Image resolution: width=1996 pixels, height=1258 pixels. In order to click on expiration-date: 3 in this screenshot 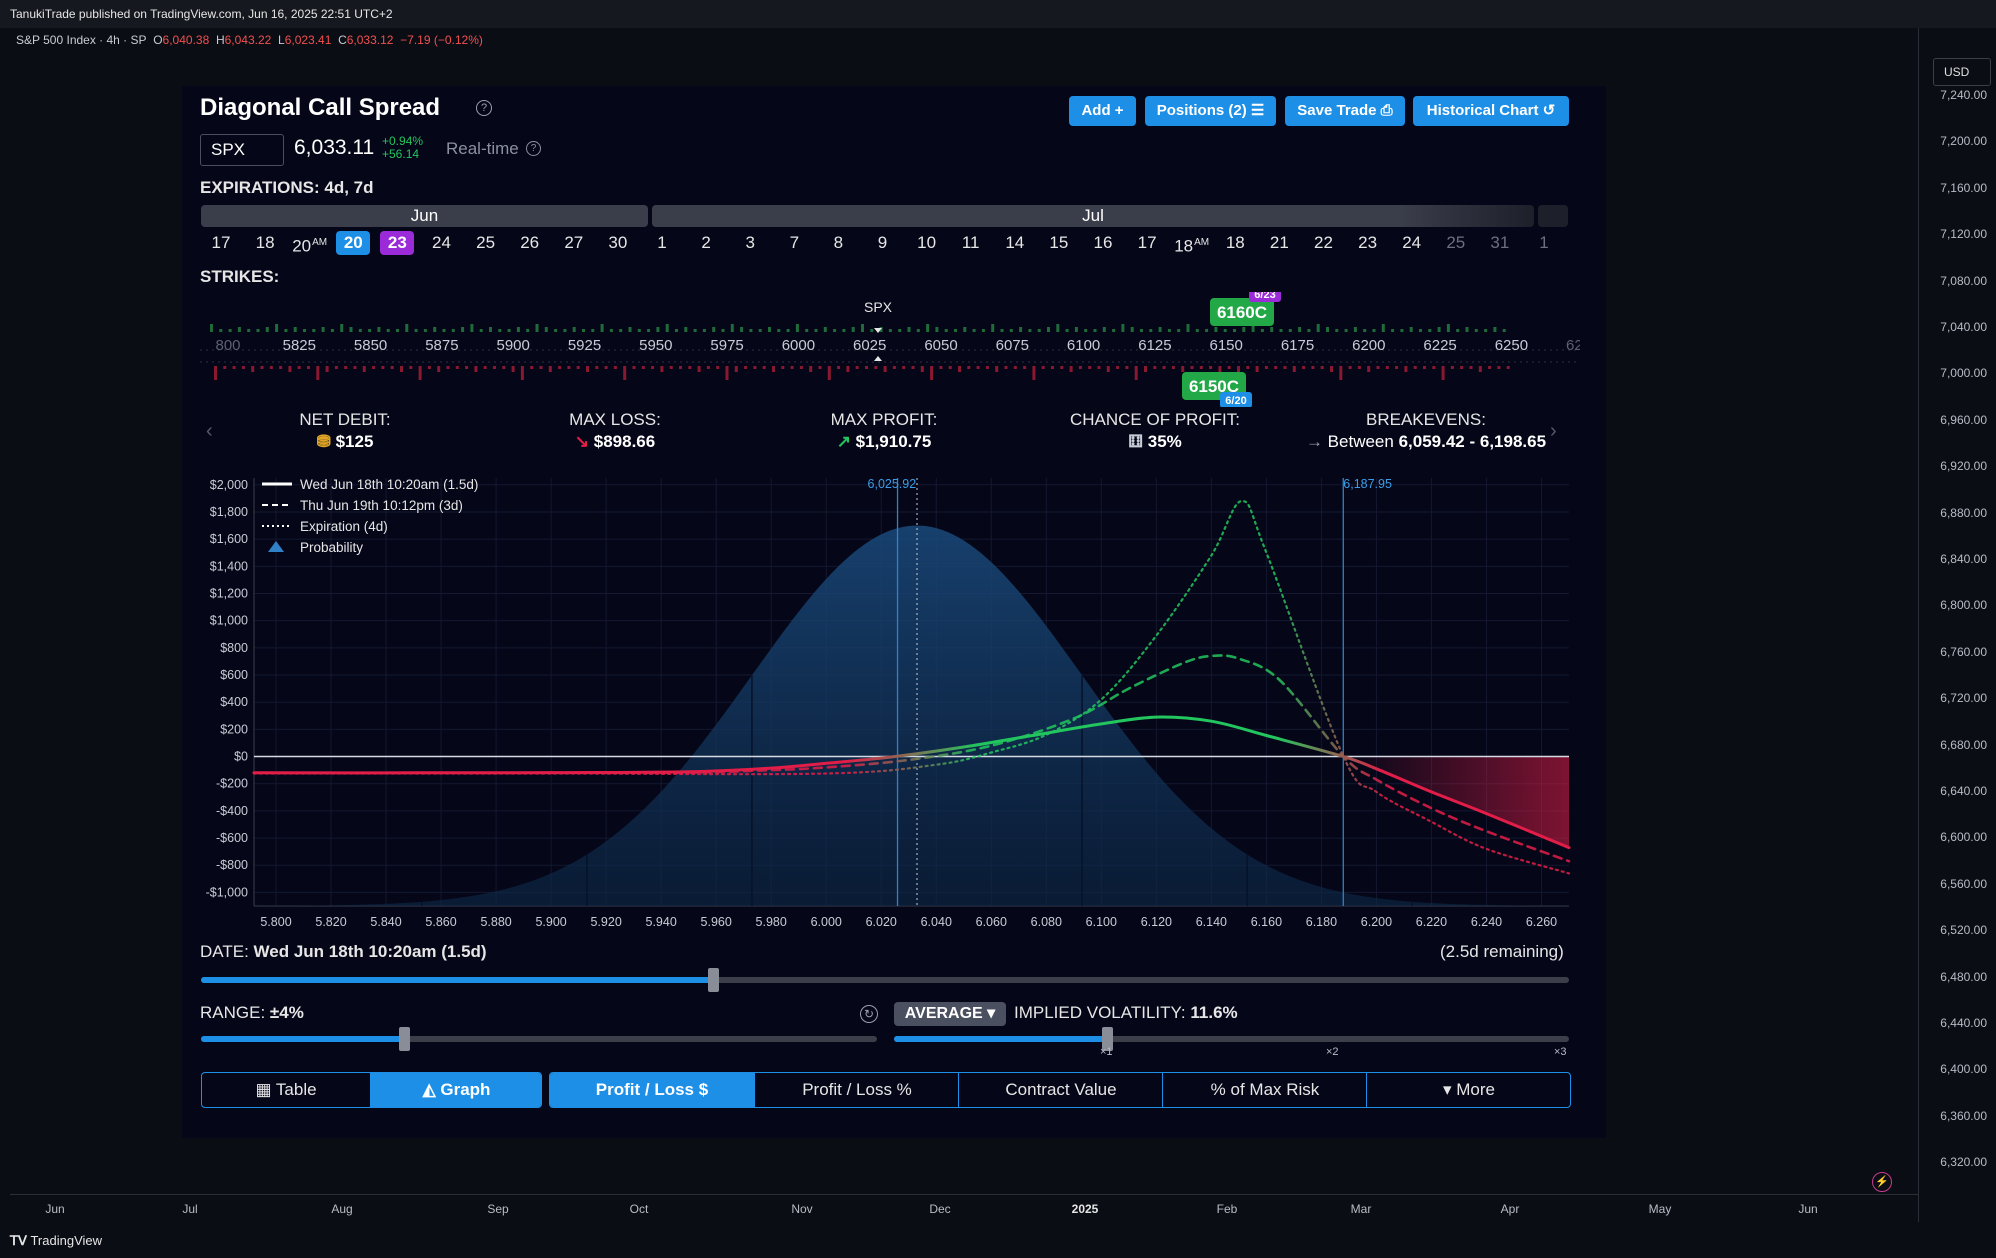, I will do `click(750, 243)`.